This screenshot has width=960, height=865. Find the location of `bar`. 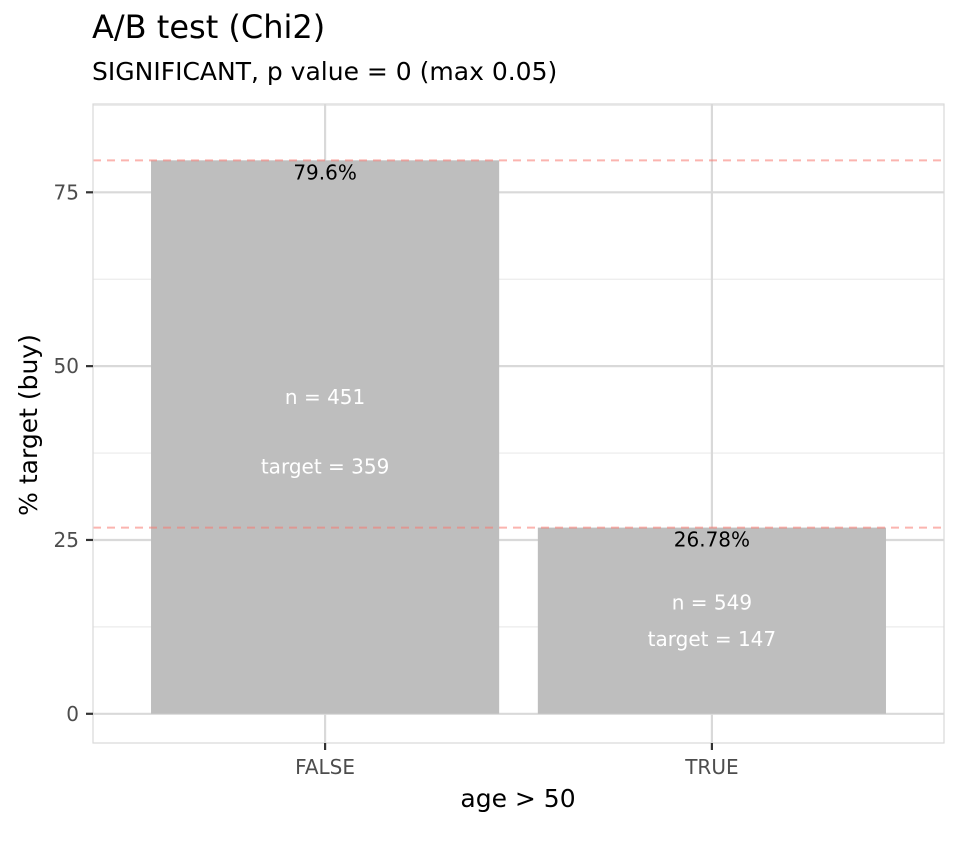

bar is located at coordinates (711, 620).